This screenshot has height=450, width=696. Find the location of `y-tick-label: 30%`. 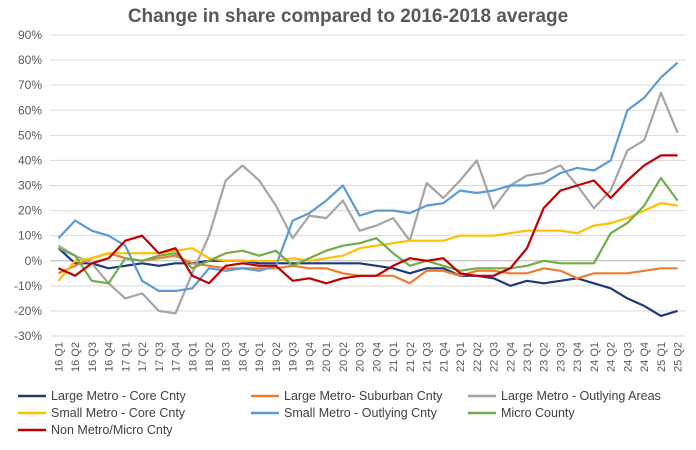

y-tick-label: 30% is located at coordinates (30, 186).